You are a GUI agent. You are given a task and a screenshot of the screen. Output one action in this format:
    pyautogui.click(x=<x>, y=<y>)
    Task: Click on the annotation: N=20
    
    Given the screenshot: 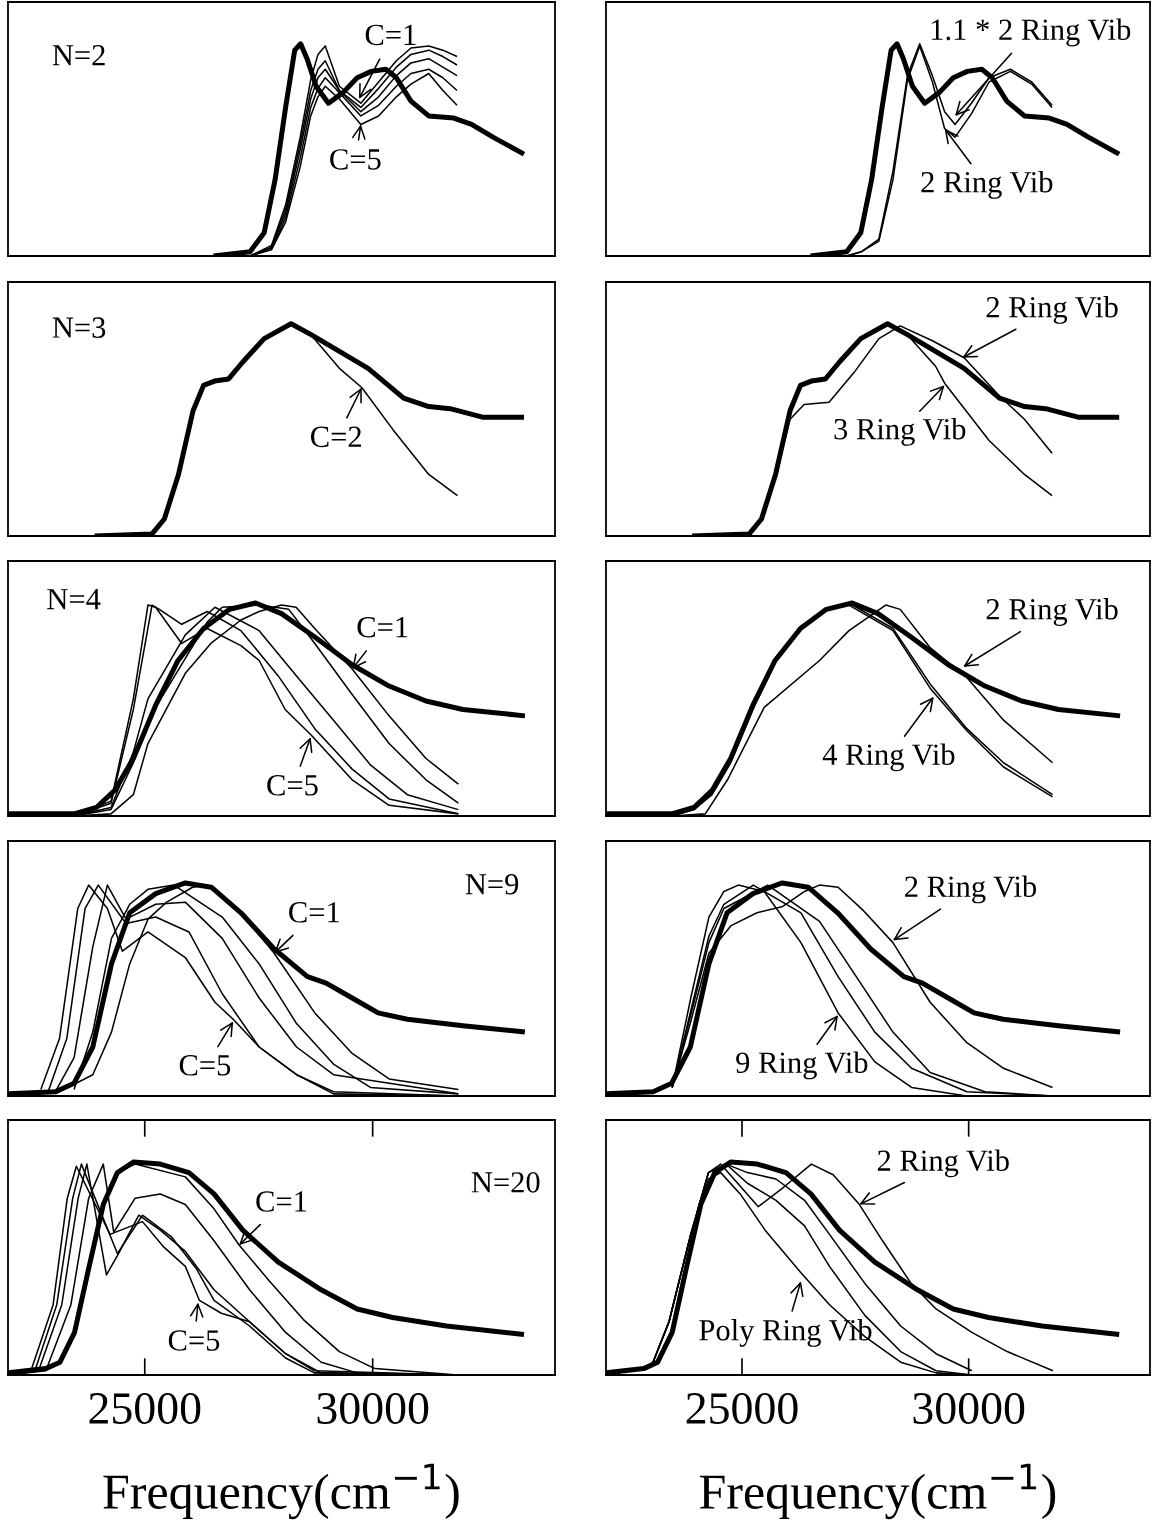 What is the action you would take?
    pyautogui.click(x=505, y=1182)
    